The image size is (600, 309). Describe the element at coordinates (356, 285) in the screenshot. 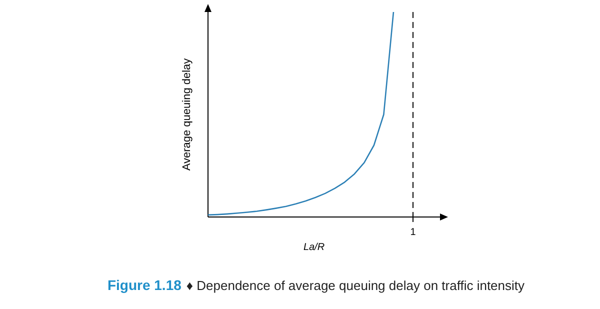

I see `text: ♦ Dependence of average queuing delay on traffic intensity` at that location.